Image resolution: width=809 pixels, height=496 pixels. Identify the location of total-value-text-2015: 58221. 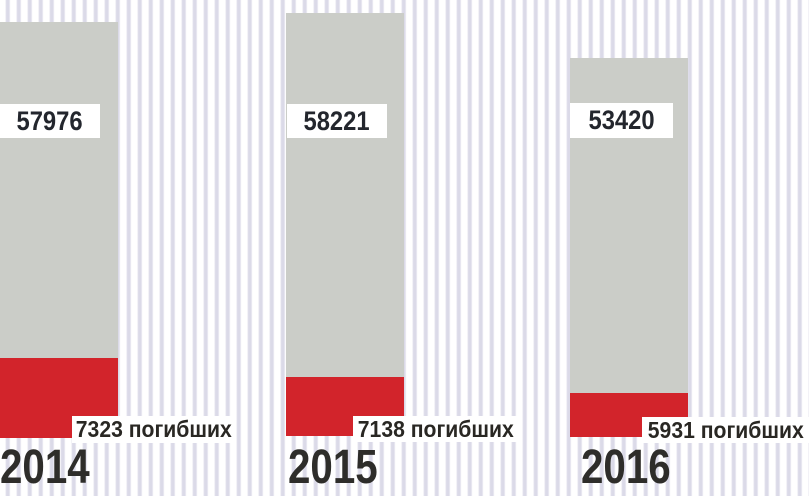
(337, 120).